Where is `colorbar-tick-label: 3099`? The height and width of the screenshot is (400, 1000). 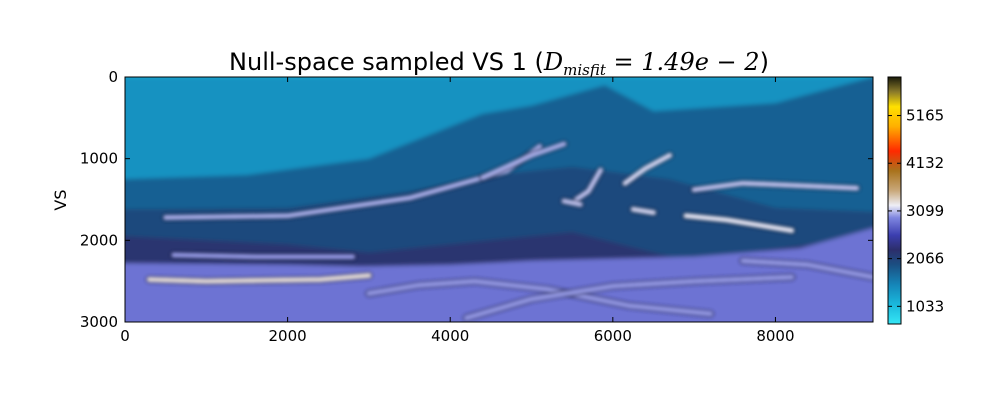
colorbar-tick-label: 3099 is located at coordinates (925, 211).